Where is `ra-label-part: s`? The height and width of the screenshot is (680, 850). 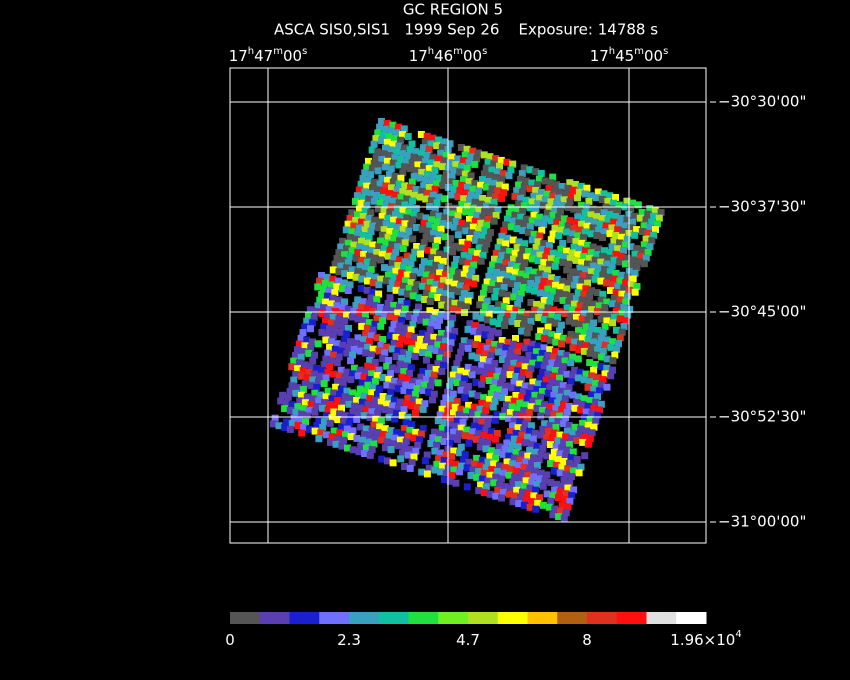 ra-label-part: s is located at coordinates (484, 51).